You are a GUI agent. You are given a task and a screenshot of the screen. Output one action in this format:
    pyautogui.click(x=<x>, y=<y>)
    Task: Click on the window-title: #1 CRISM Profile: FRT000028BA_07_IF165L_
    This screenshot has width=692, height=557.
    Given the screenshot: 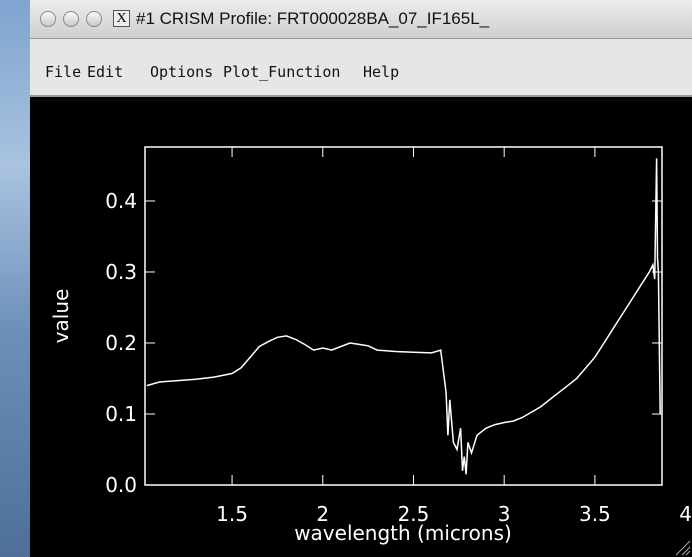 What is the action you would take?
    pyautogui.click(x=313, y=18)
    